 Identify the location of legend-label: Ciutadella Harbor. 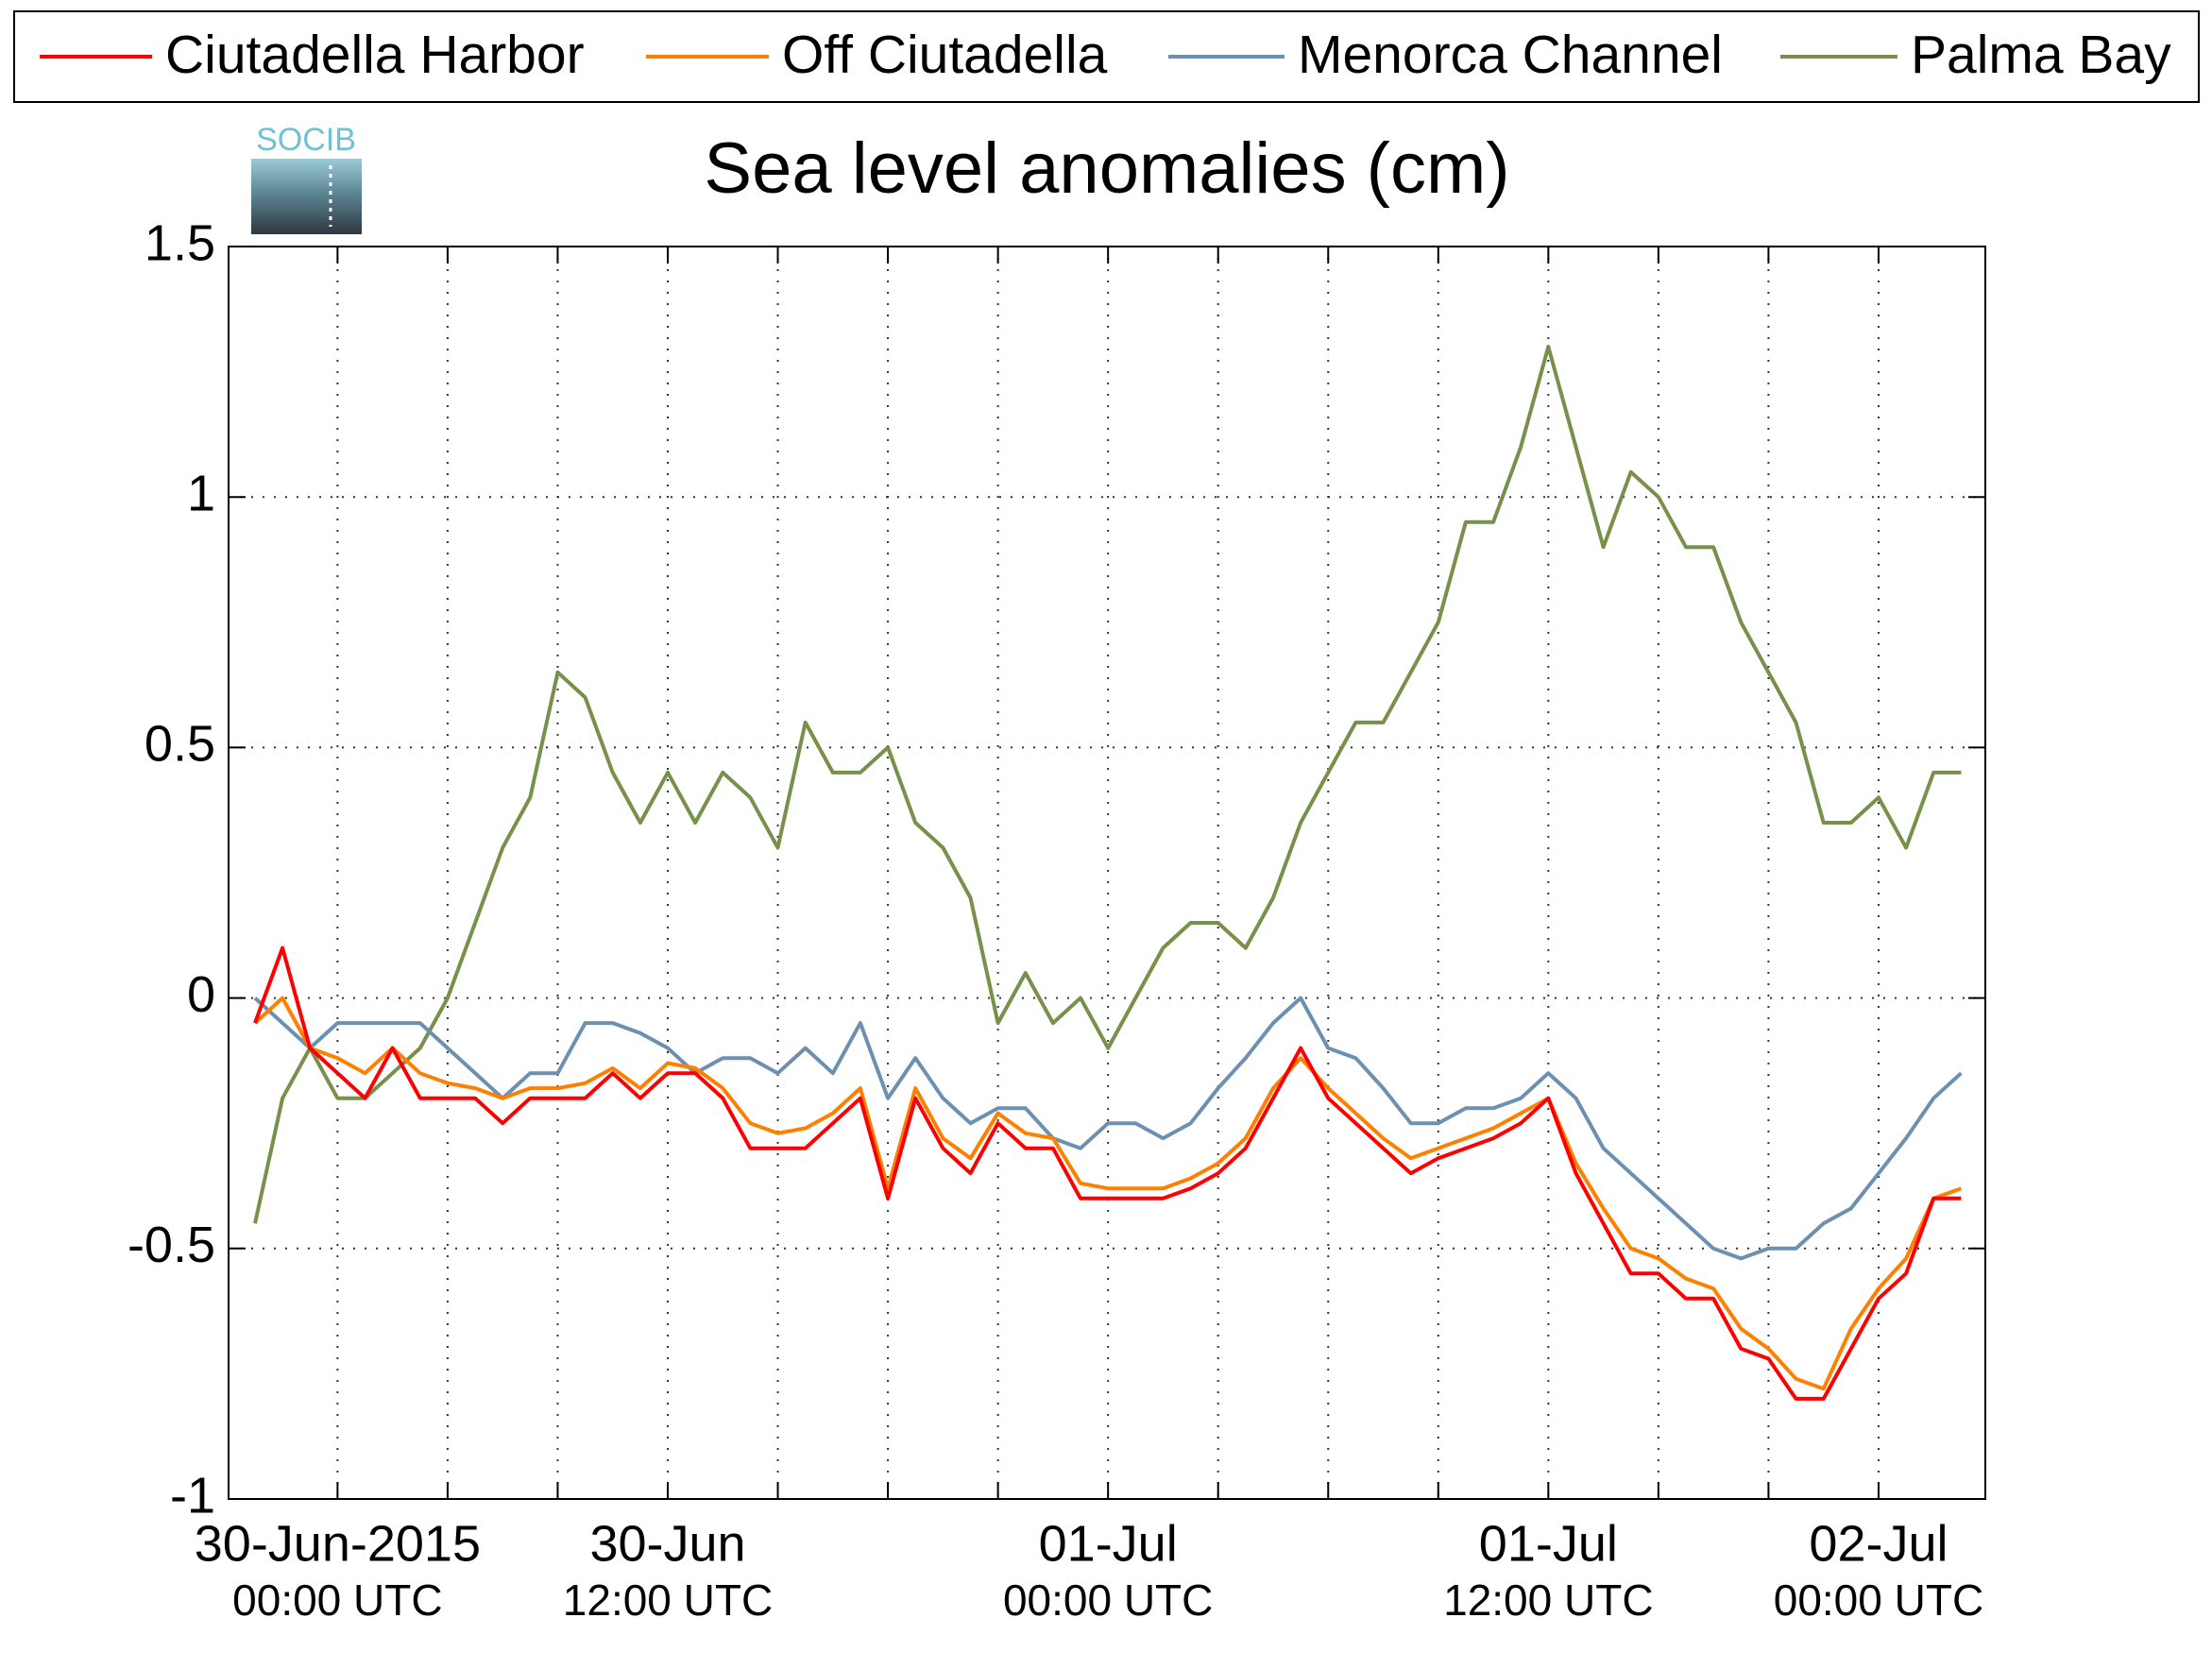
(375, 55).